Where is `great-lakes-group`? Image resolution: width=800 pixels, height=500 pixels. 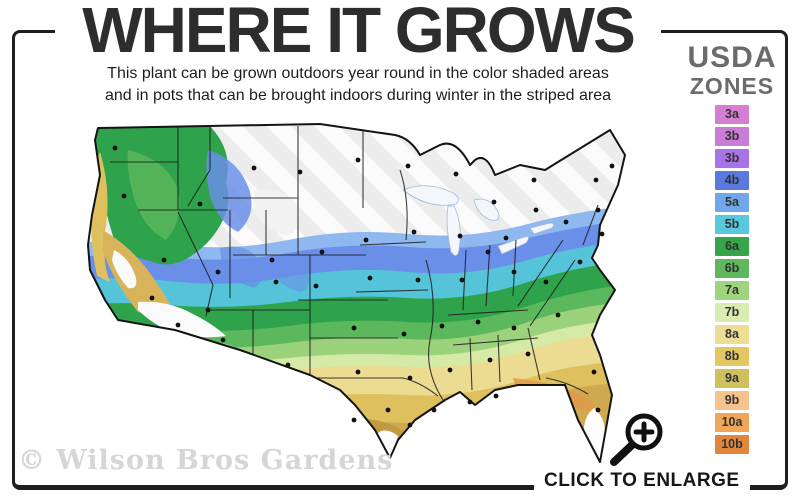
great-lakes-group is located at coordinates (478, 220).